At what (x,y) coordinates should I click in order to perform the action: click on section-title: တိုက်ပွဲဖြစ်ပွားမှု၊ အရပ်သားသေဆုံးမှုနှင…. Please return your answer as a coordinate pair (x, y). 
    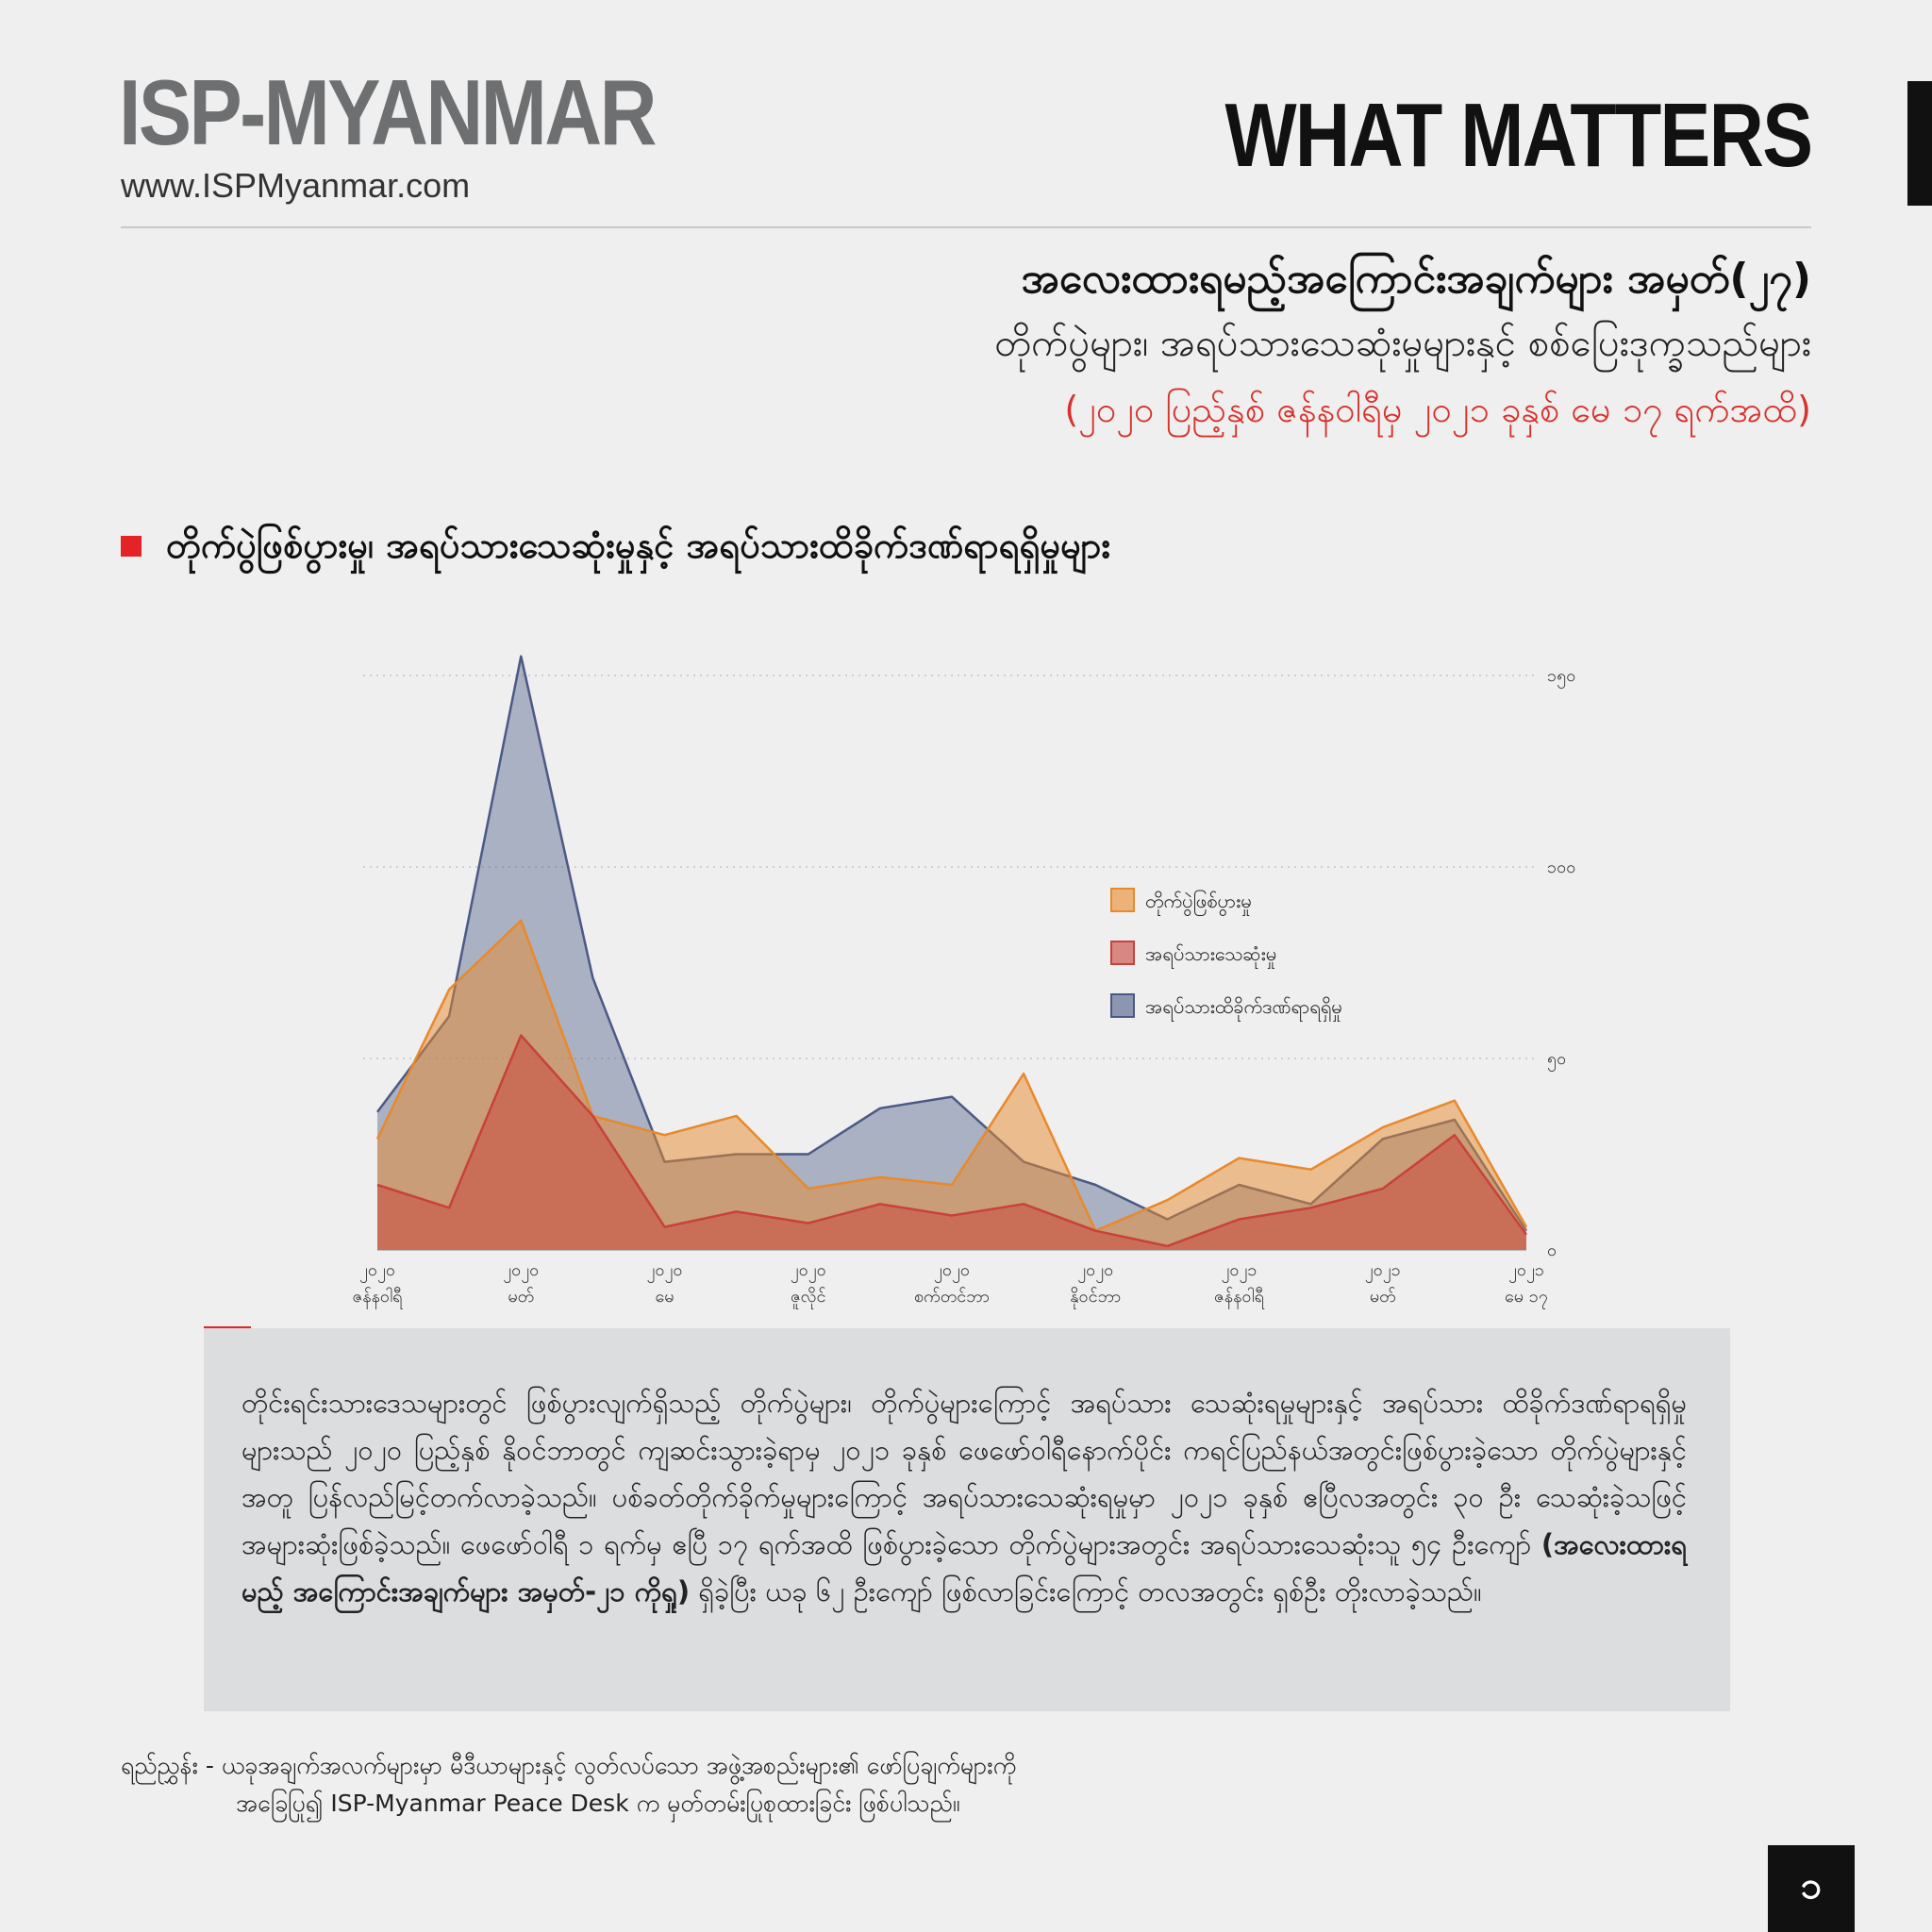
    Looking at the image, I should click on (638, 545).